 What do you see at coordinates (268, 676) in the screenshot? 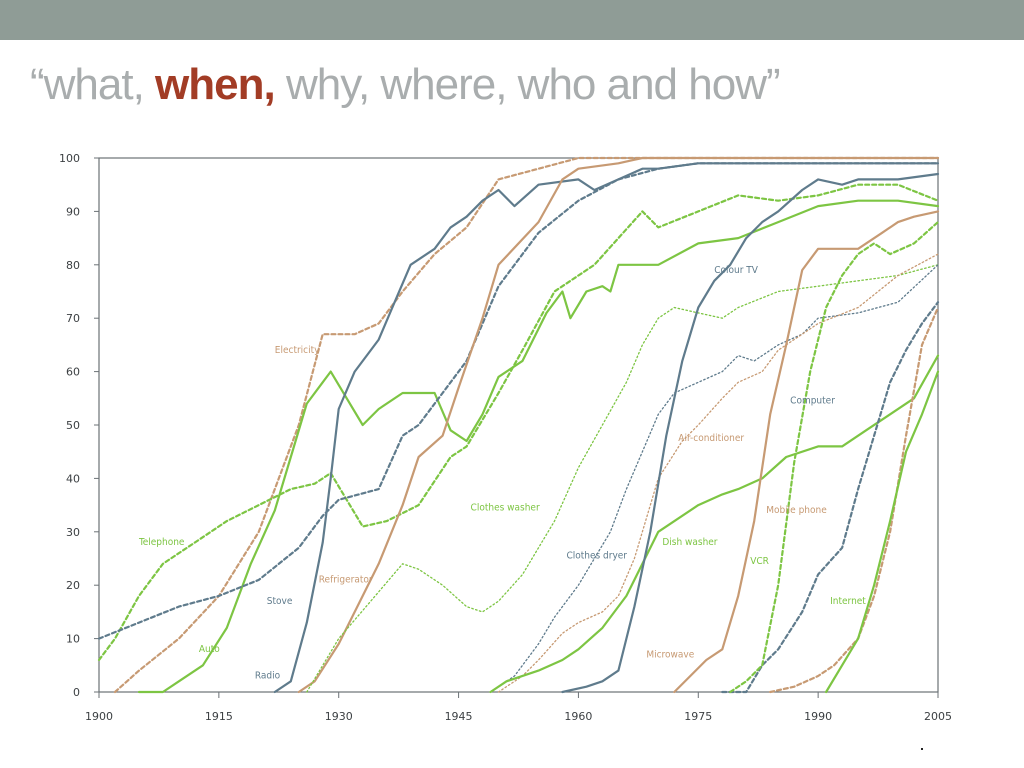
I see `series-label-radio: Radio` at bounding box center [268, 676].